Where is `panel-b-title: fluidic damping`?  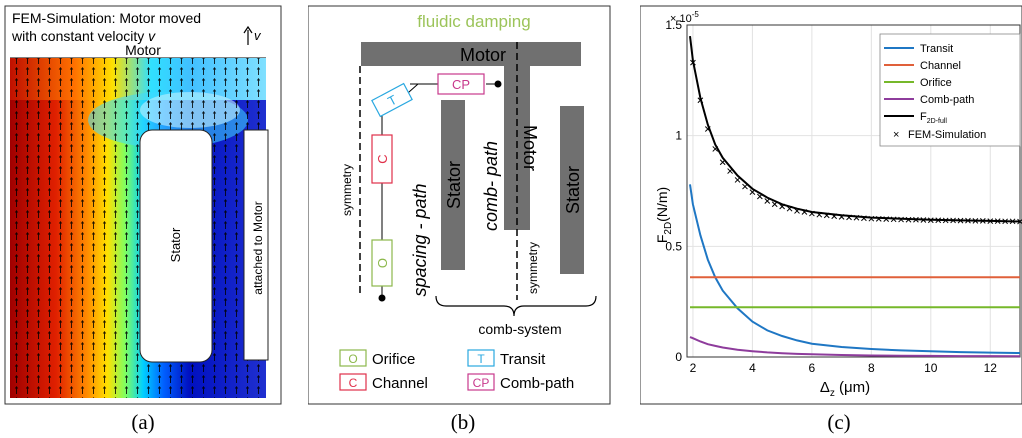 panel-b-title: fluidic damping is located at coordinates (473, 21).